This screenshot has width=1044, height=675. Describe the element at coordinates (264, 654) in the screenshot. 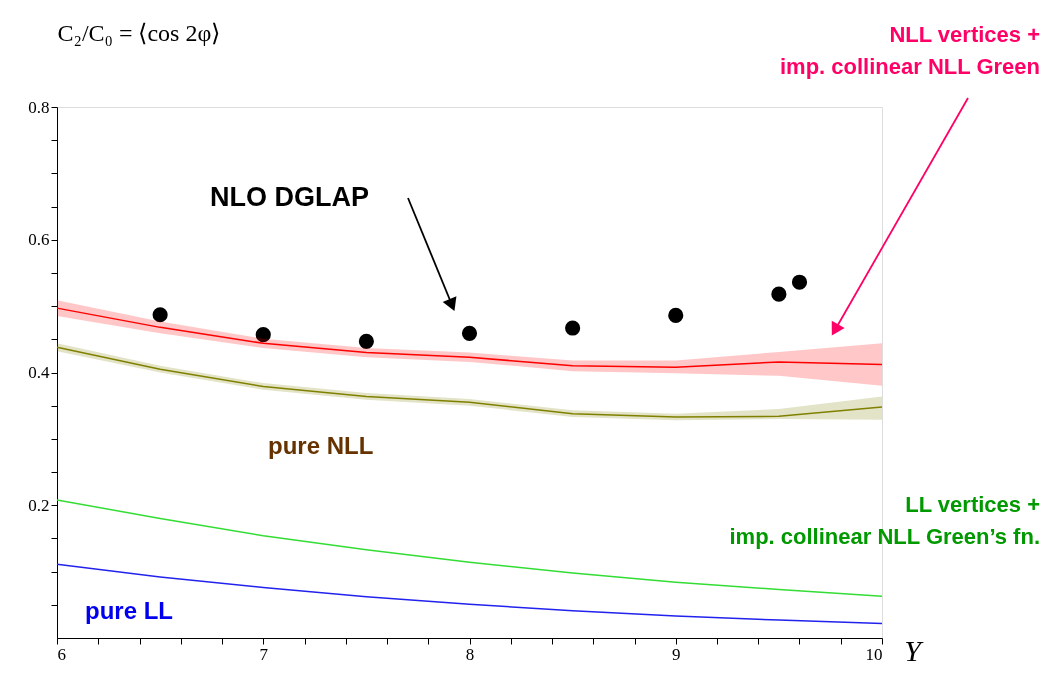

I see `x-tick-label: 7` at that location.